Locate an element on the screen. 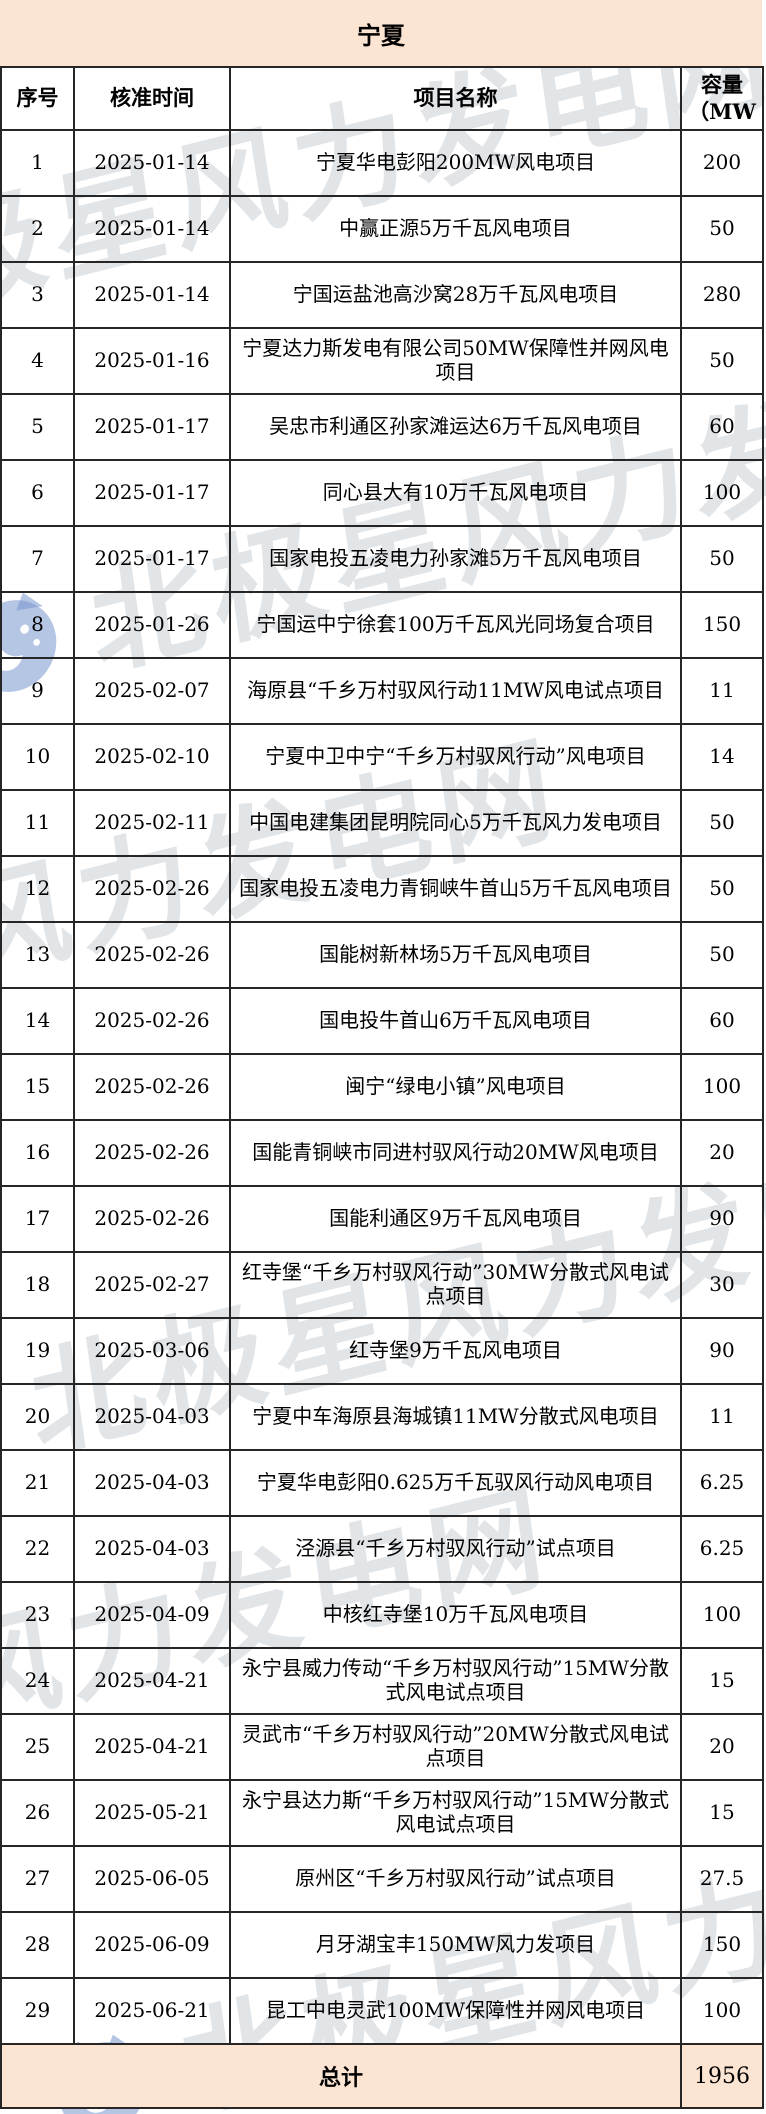  row-number: 18 is located at coordinates (37, 1285).